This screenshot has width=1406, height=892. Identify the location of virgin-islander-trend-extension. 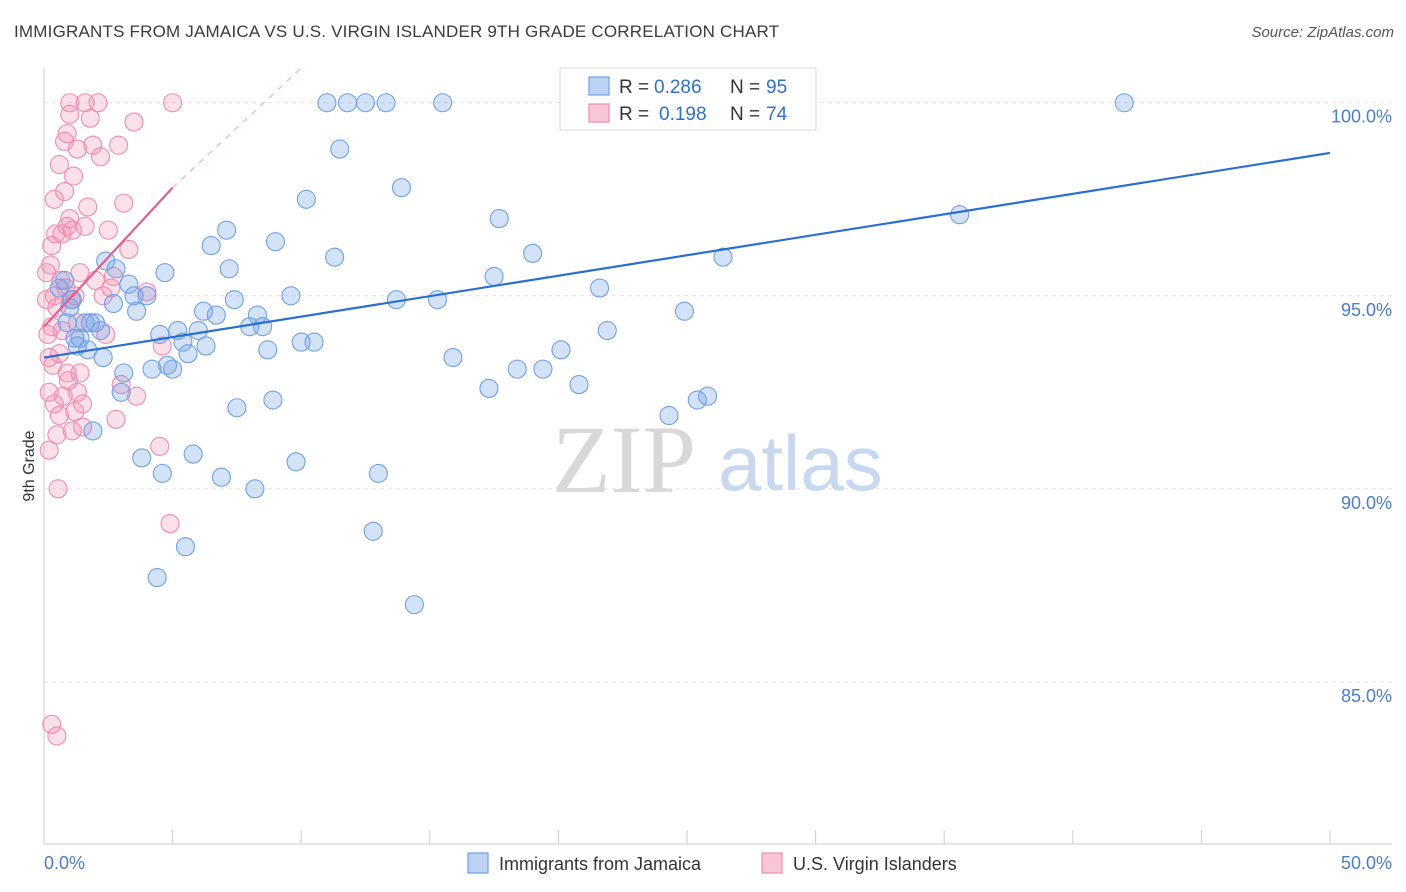
(237, 128).